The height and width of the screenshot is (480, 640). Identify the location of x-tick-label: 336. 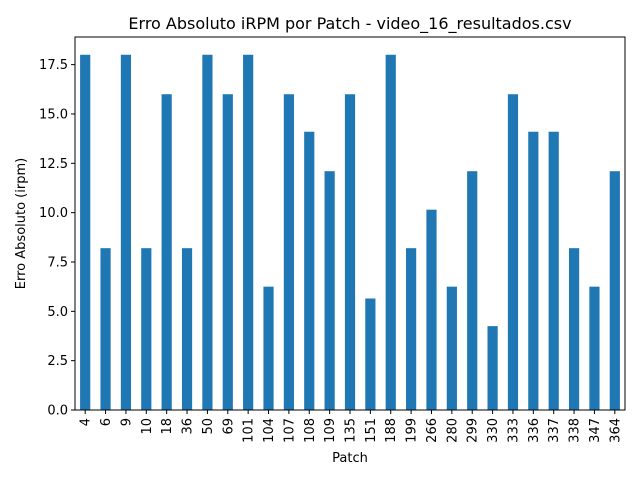
(534, 430).